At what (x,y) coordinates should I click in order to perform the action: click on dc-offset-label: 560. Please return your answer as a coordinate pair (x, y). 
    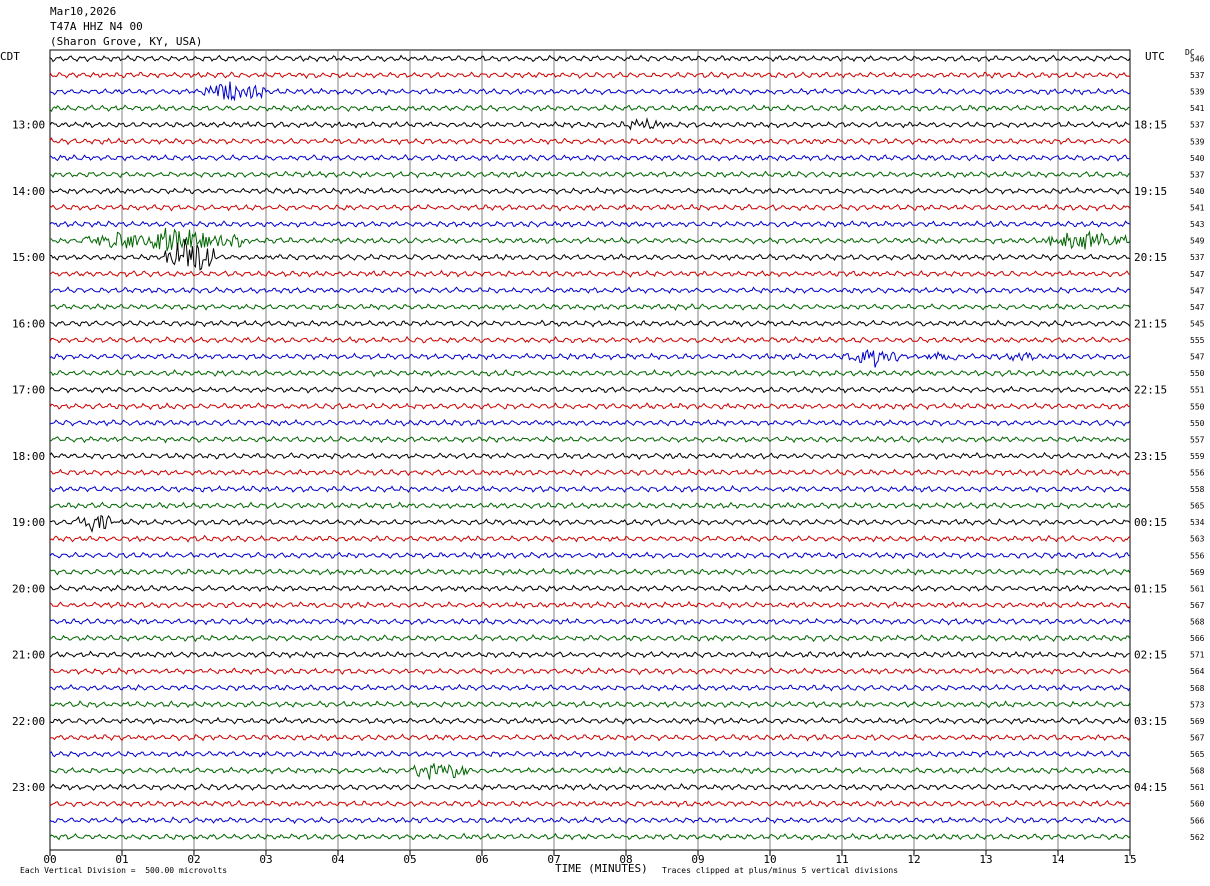
    Looking at the image, I should click on (1197, 804).